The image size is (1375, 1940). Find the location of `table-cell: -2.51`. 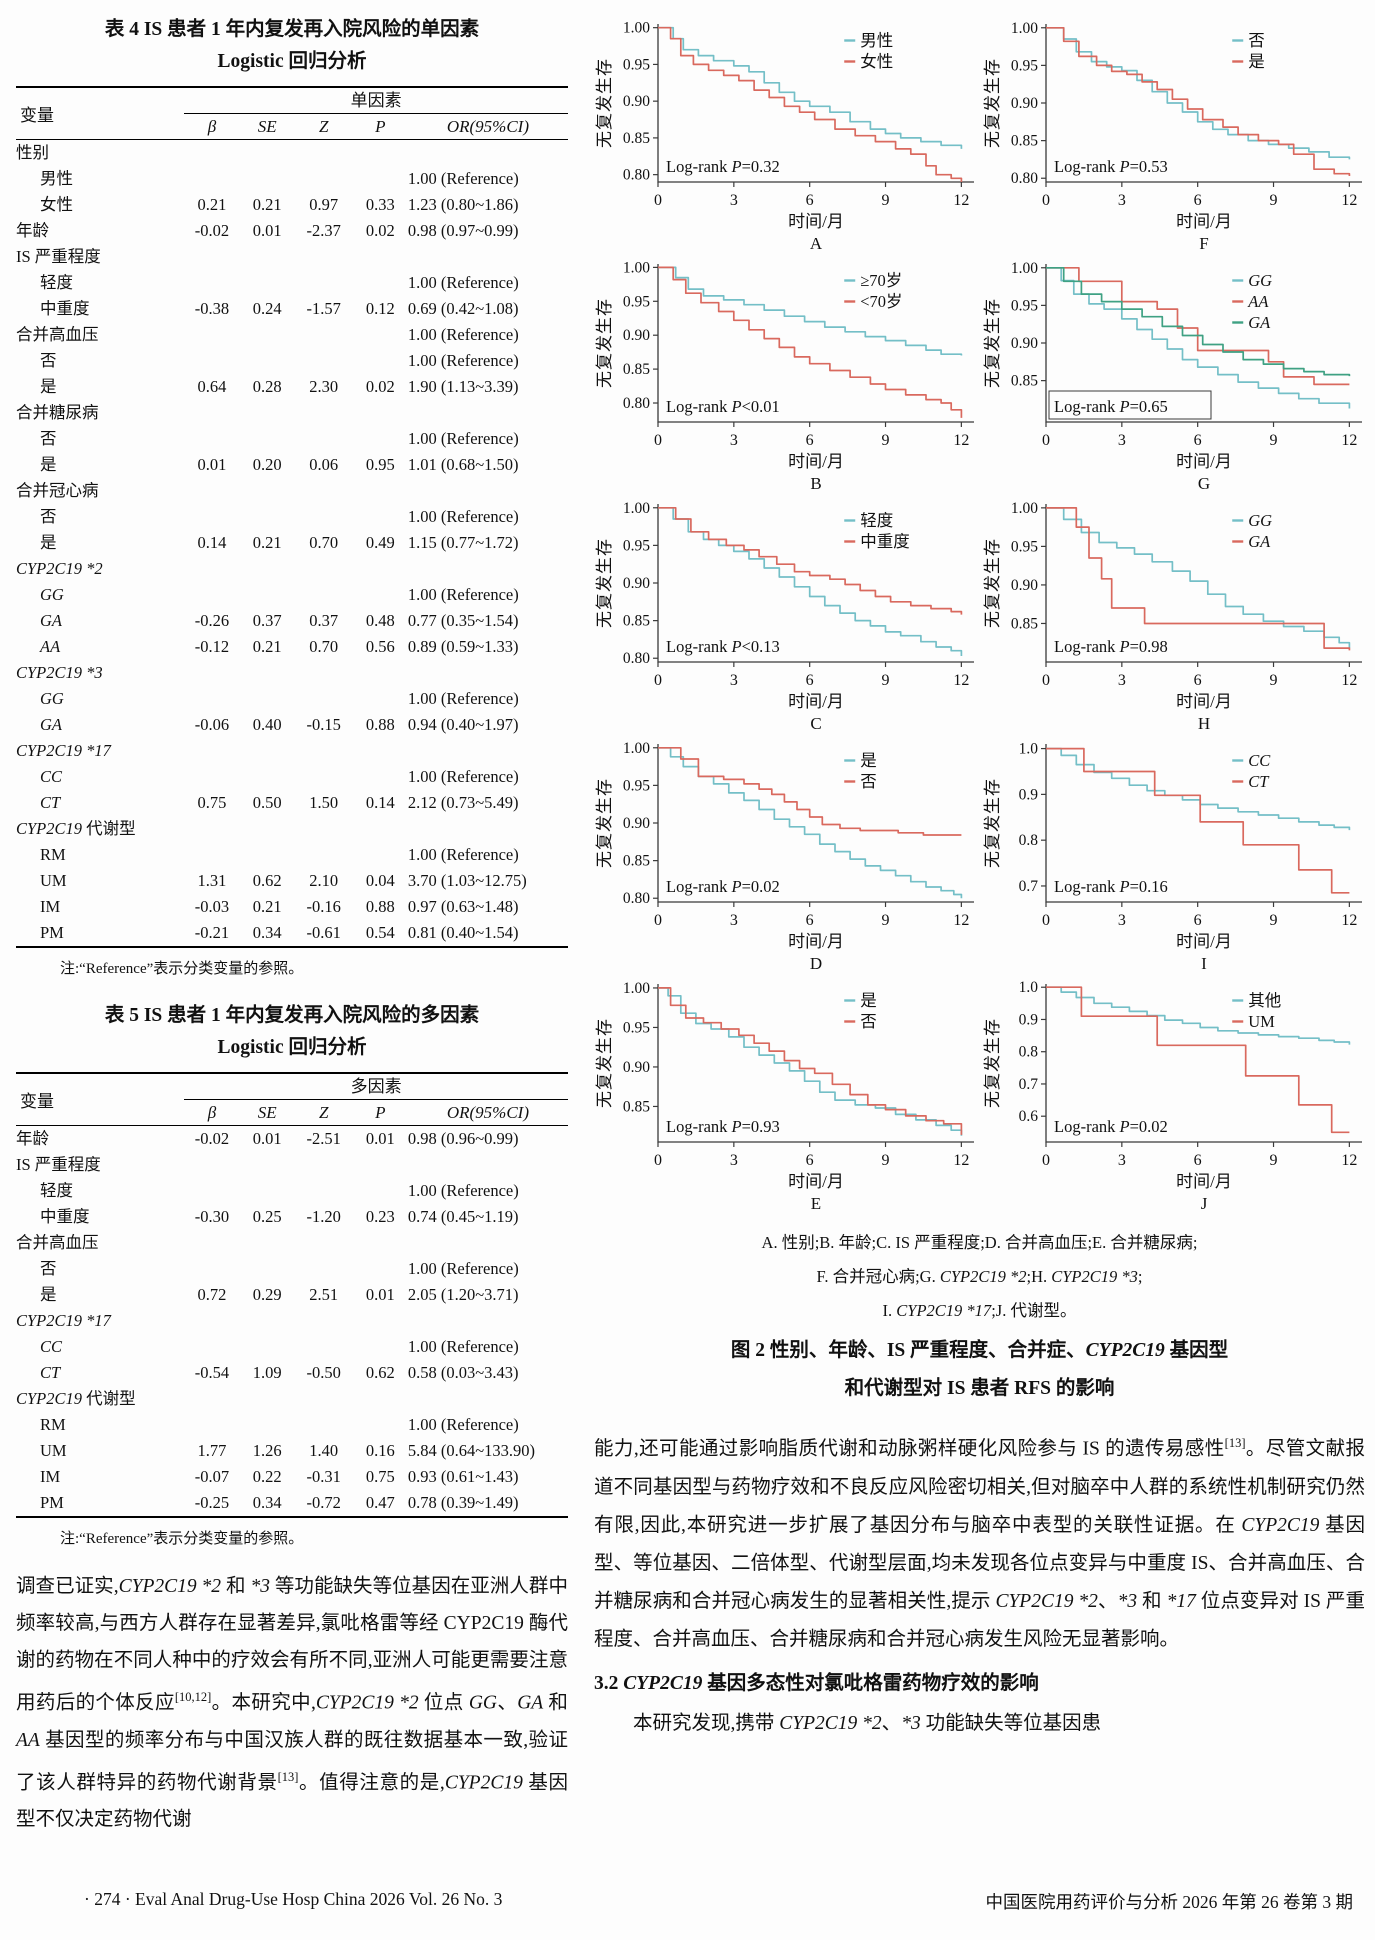

table-cell: -2.51 is located at coordinates (323, 1138).